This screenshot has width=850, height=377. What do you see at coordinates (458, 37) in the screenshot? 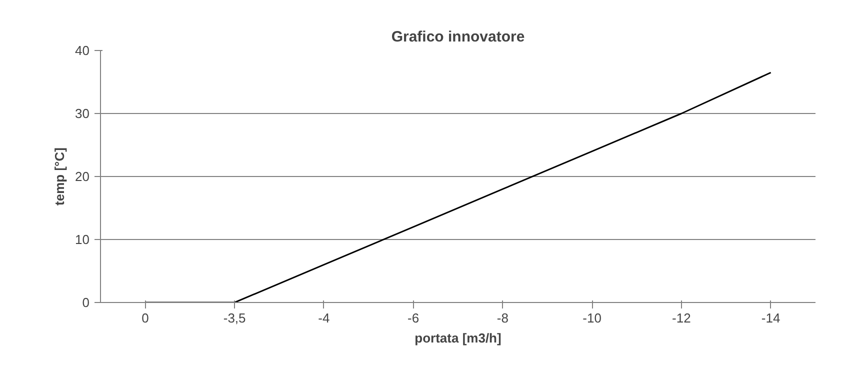
I see `chart-title: Grafico innovatore` at bounding box center [458, 37].